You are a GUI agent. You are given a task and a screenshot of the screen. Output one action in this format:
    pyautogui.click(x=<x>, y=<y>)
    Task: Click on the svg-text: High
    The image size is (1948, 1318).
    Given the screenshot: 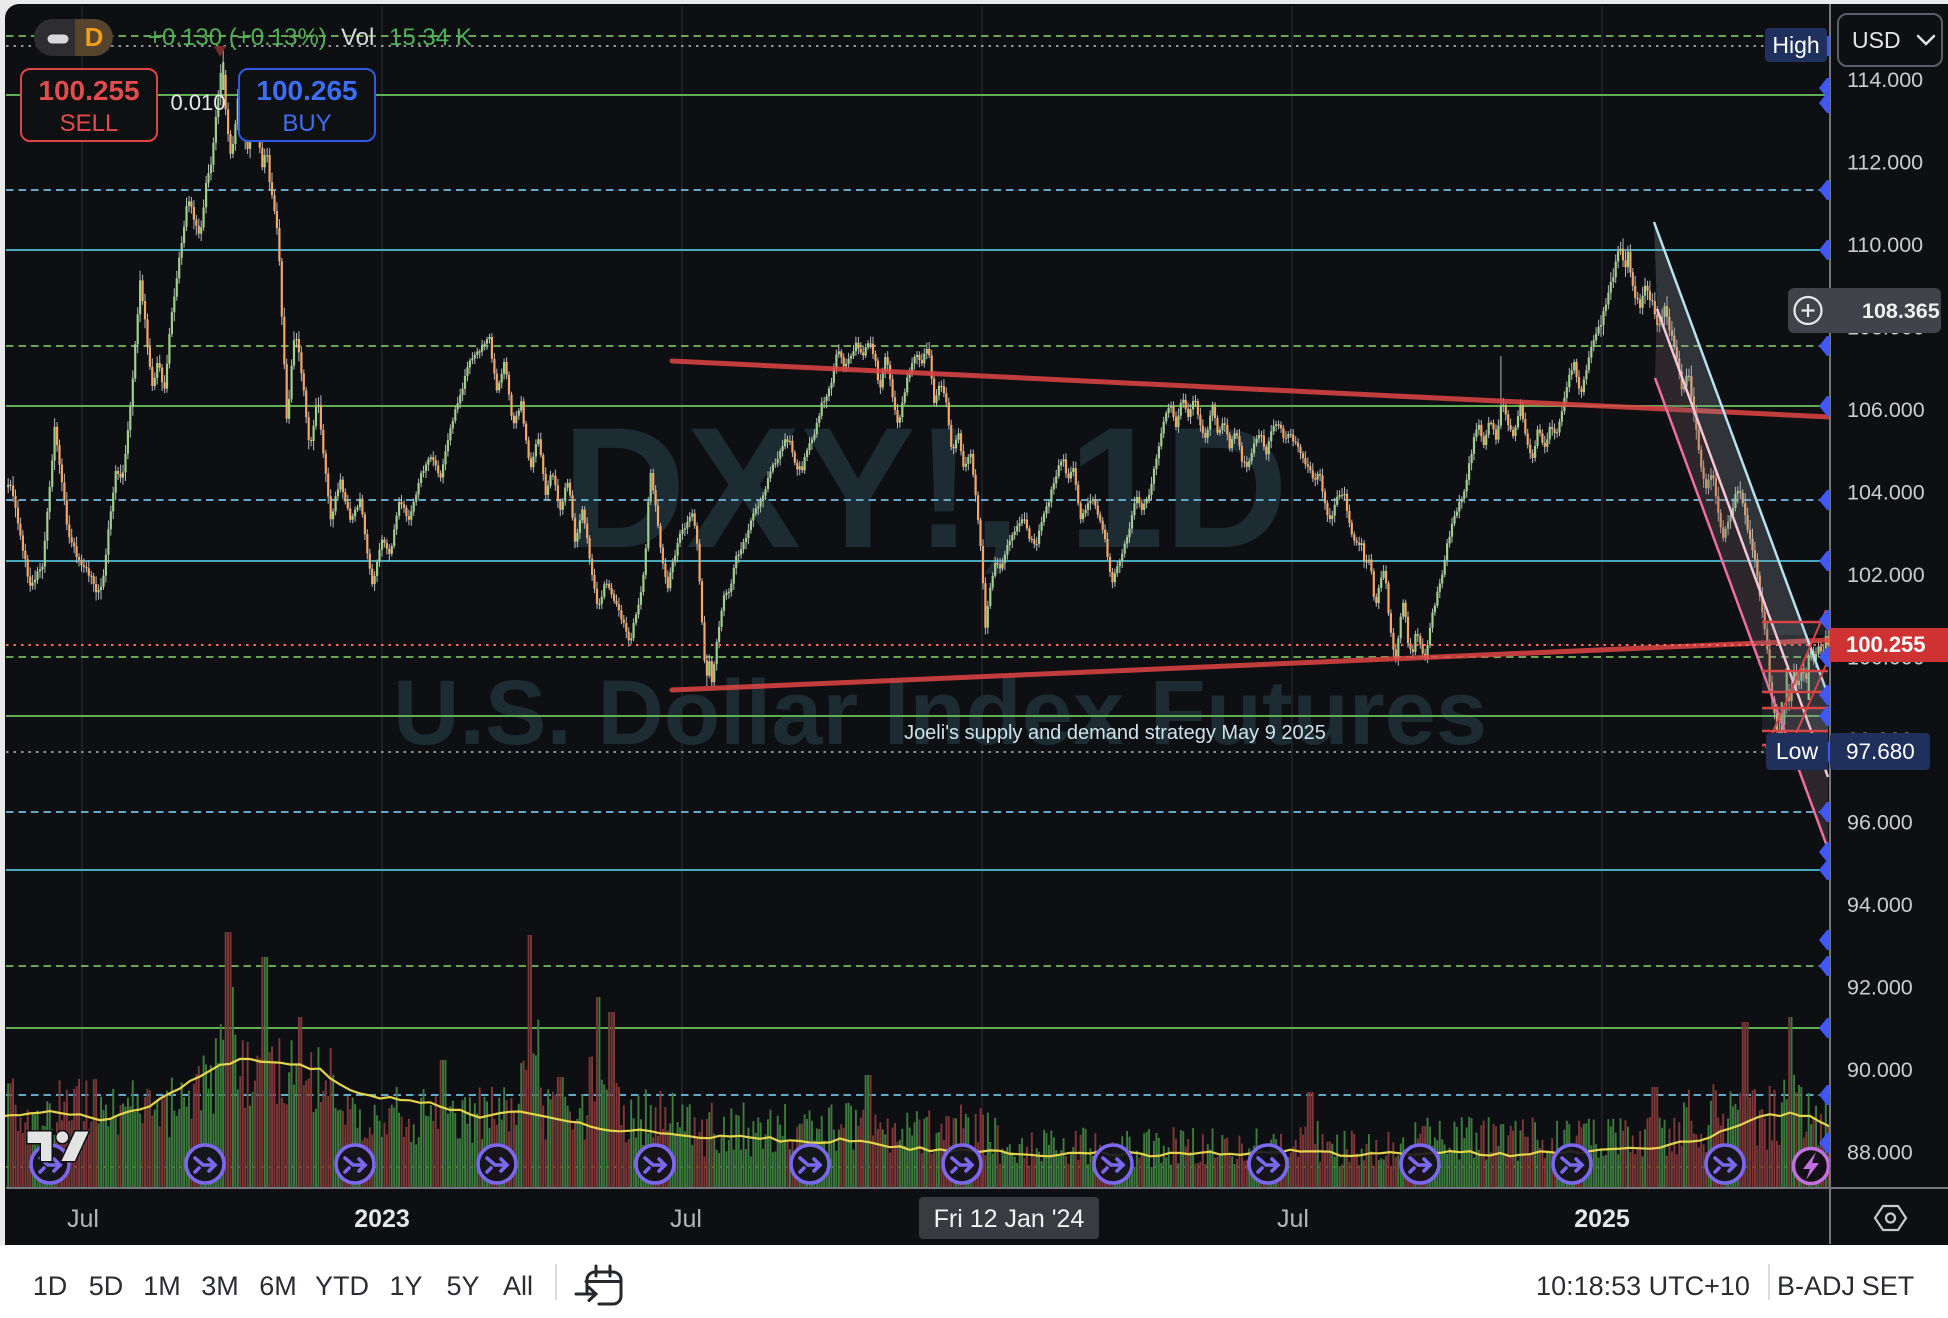 What is the action you would take?
    pyautogui.click(x=1795, y=45)
    